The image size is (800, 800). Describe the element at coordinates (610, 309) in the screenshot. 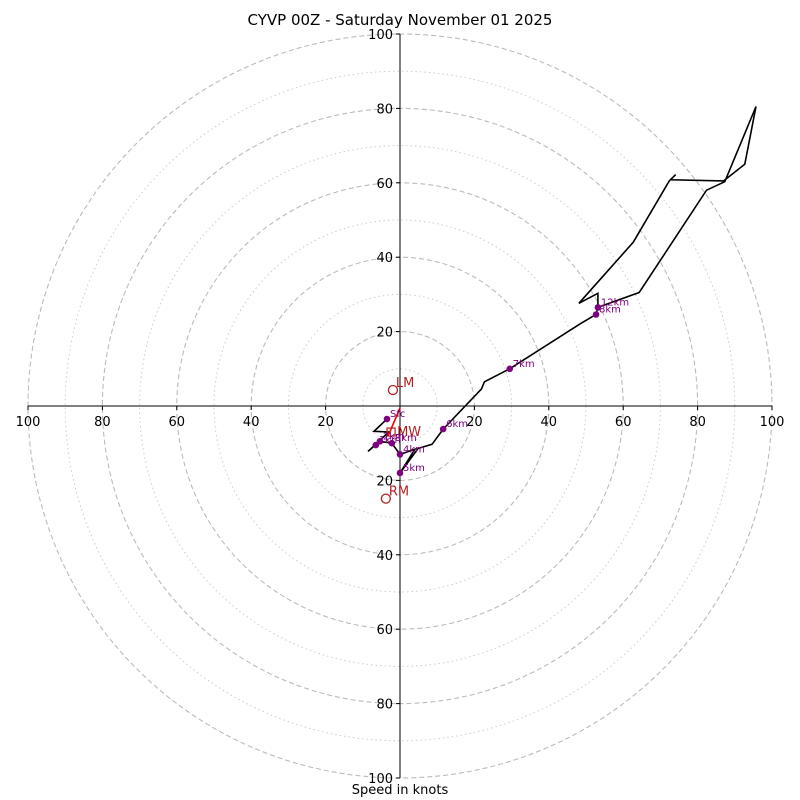

I see `height-marker-label: 8km` at that location.